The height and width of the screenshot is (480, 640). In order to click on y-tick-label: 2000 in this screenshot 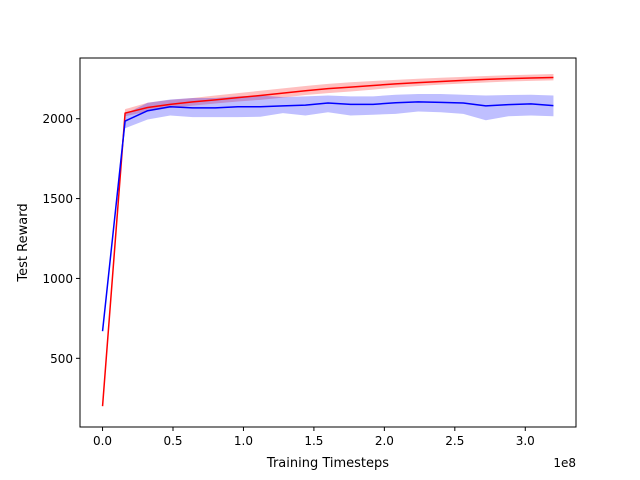, I will do `click(57, 119)`.